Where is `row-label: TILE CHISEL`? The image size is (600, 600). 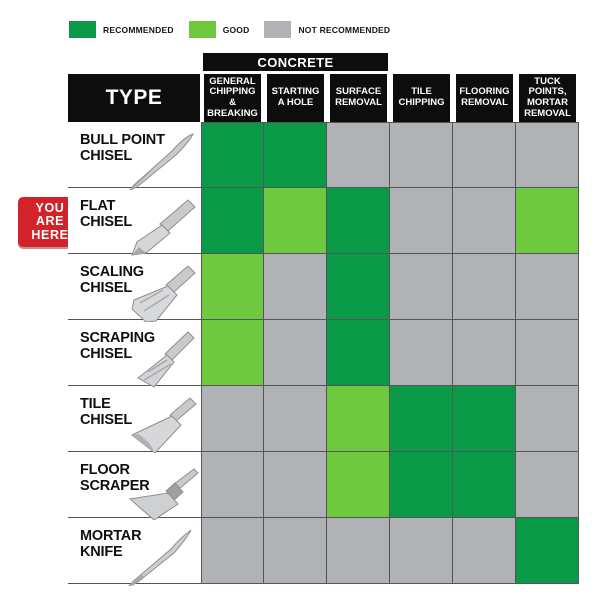 row-label: TILE CHISEL is located at coordinates (106, 412).